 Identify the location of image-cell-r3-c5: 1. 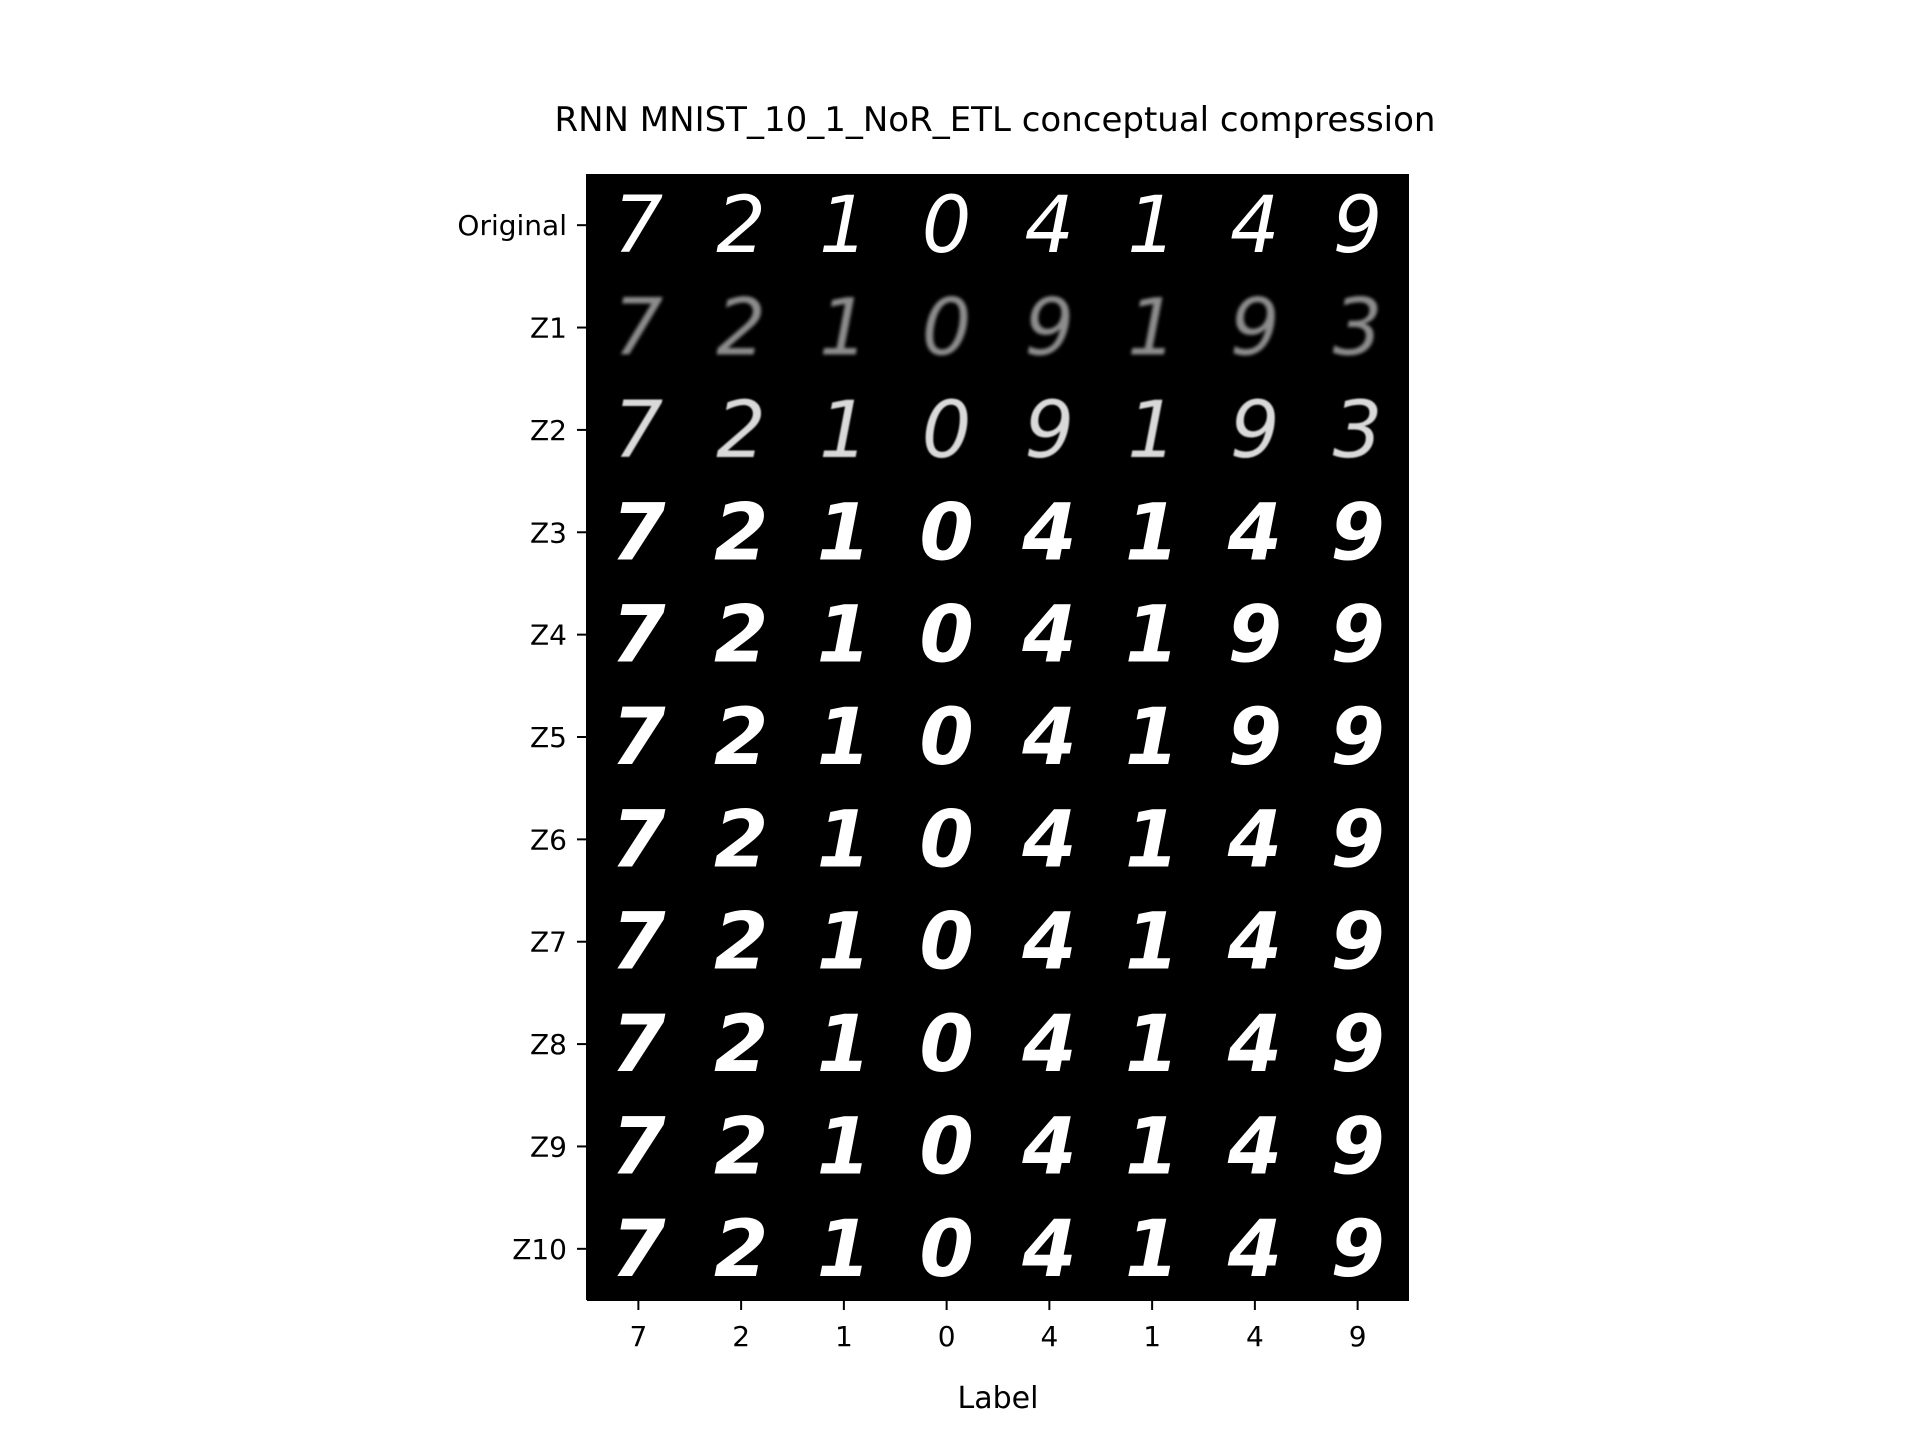
(1152, 533).